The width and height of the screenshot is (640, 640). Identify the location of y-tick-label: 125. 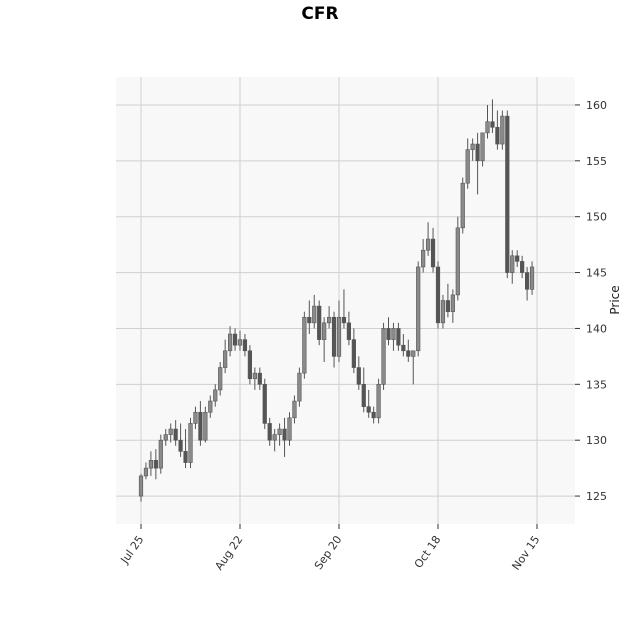
(596, 496).